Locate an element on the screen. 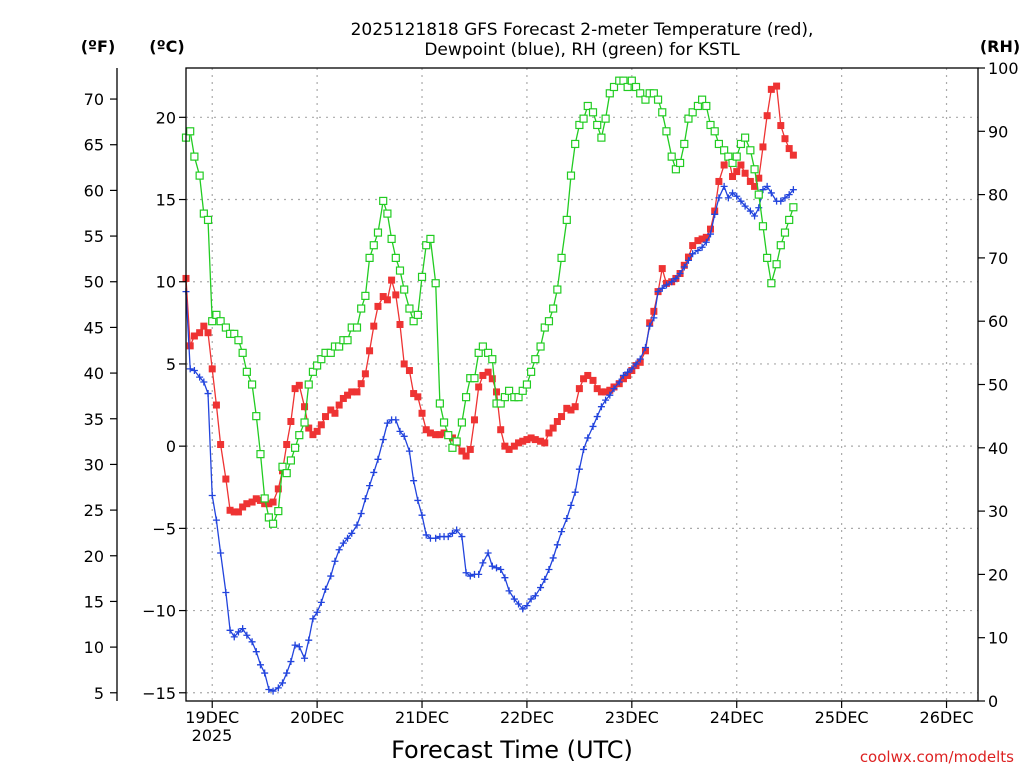 The image size is (1024, 768). x-tick-label: 23DEC is located at coordinates (632, 717).